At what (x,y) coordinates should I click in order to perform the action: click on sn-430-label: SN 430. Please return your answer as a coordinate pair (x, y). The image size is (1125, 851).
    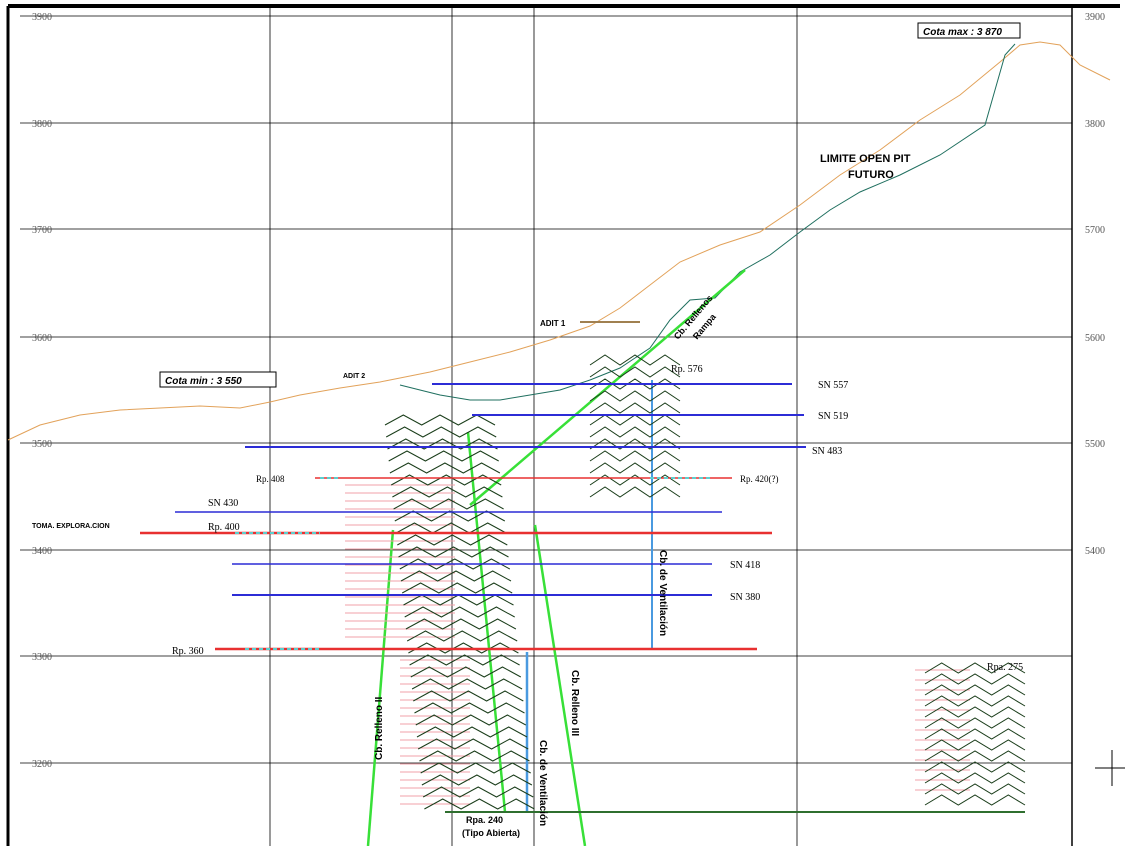
    Looking at the image, I should click on (223, 503).